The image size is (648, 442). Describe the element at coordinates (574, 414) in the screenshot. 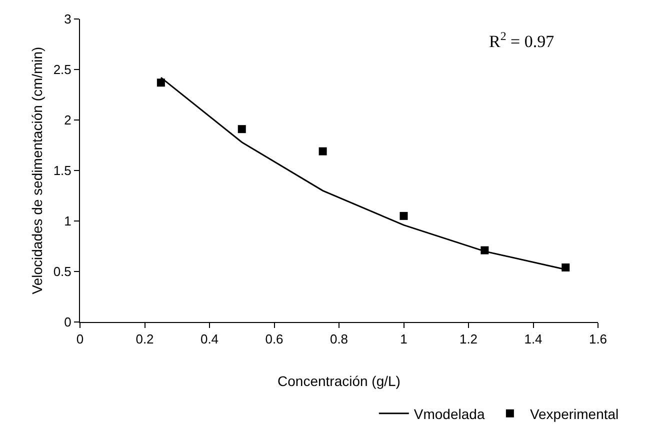

I see `legend-label: Vexperimental` at that location.